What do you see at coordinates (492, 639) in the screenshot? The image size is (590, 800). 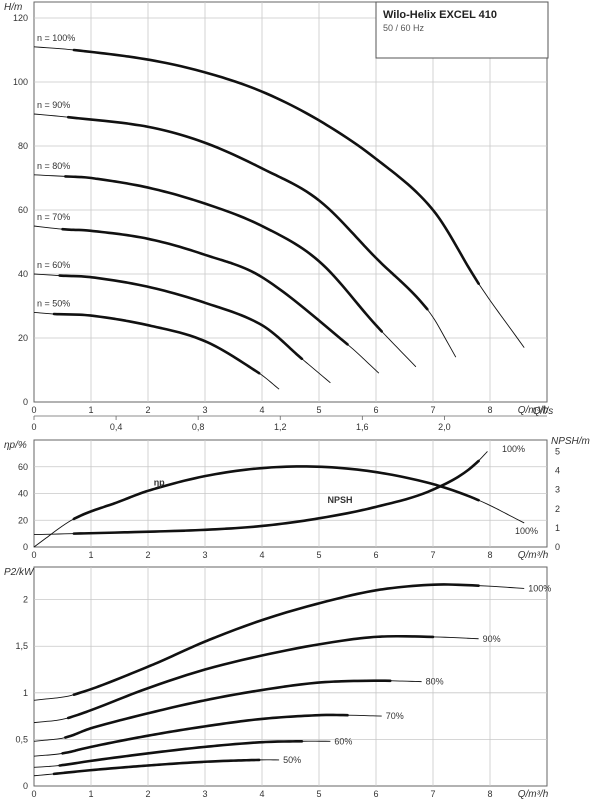 I see `series-label: 90%` at bounding box center [492, 639].